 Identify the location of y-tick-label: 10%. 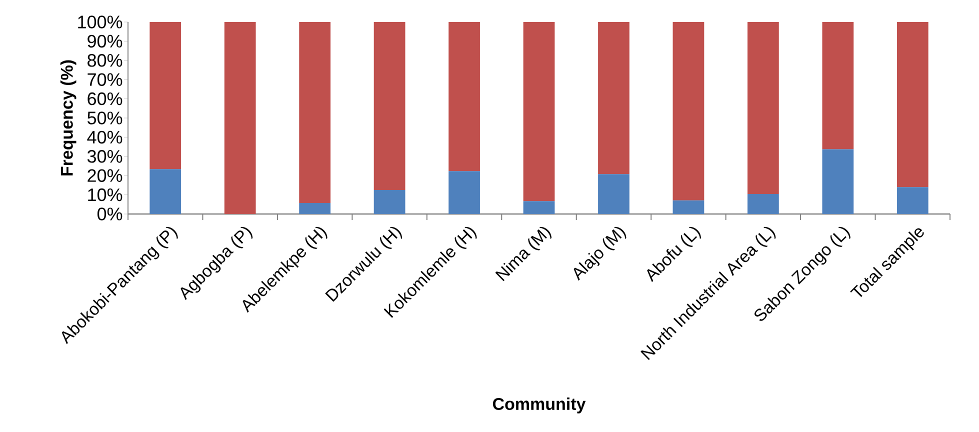
(105, 195).